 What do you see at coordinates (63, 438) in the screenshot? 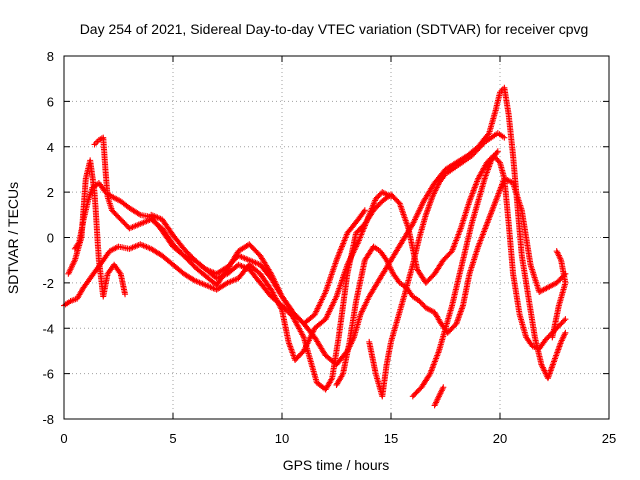
I see `x-tick-label: 0` at bounding box center [63, 438].